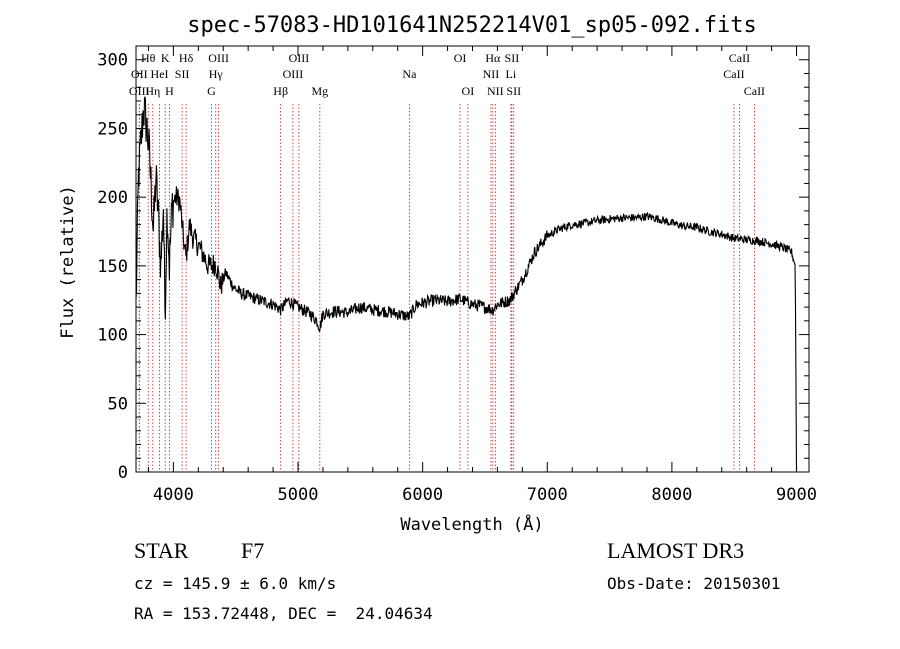  What do you see at coordinates (160, 74) in the screenshot?
I see `line-label: HeI` at bounding box center [160, 74].